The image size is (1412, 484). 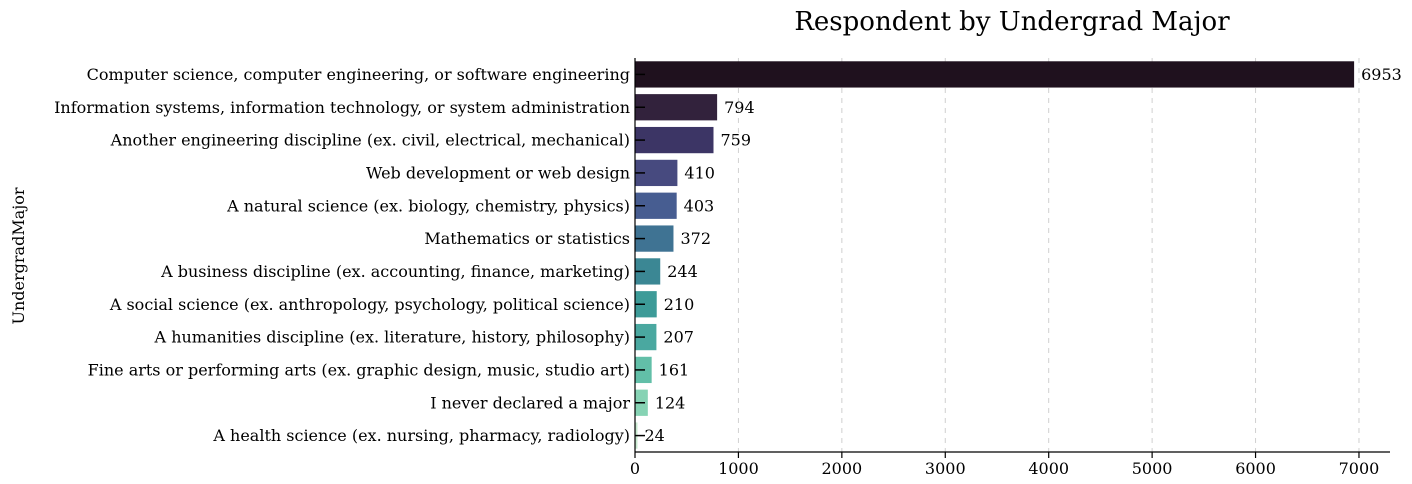 What do you see at coordinates (498, 172) in the screenshot?
I see `category-label: Web development or web design` at bounding box center [498, 172].